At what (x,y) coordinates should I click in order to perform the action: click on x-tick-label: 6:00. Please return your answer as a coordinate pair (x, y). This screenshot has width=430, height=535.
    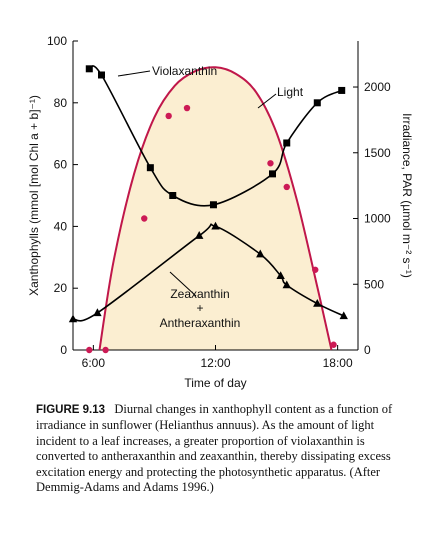
    Looking at the image, I should click on (94, 363).